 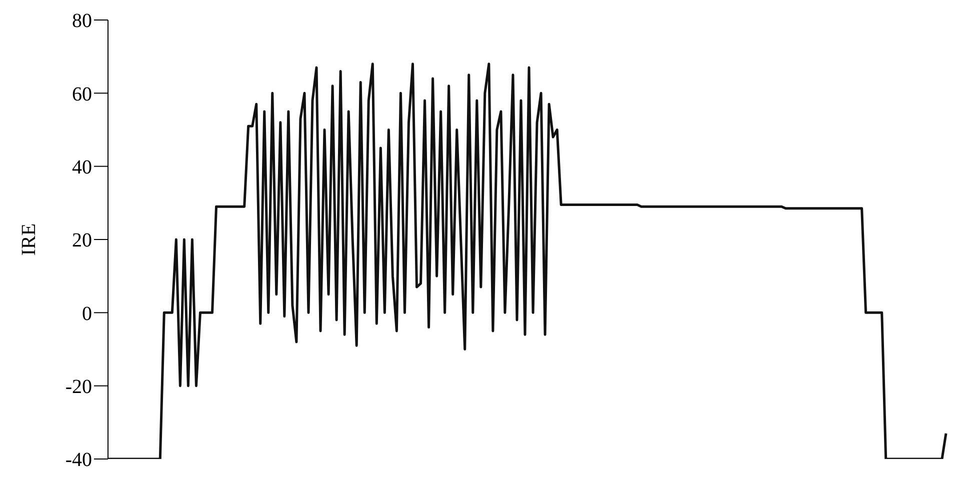 I want to click on y-tick-label: 20, so click(x=82, y=241).